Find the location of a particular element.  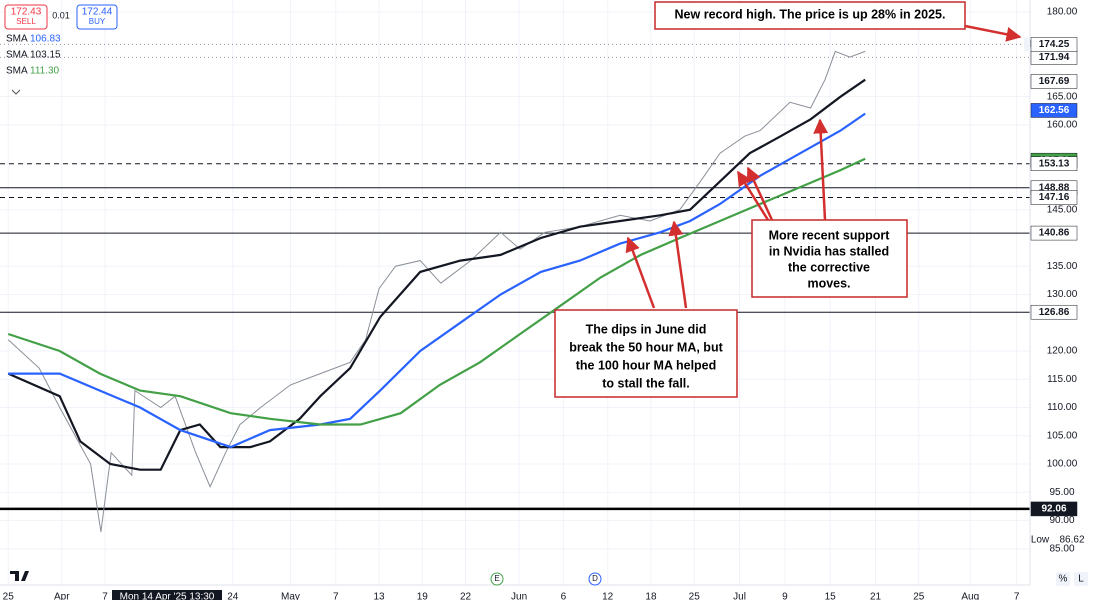

buy-button is located at coordinates (97, 17).